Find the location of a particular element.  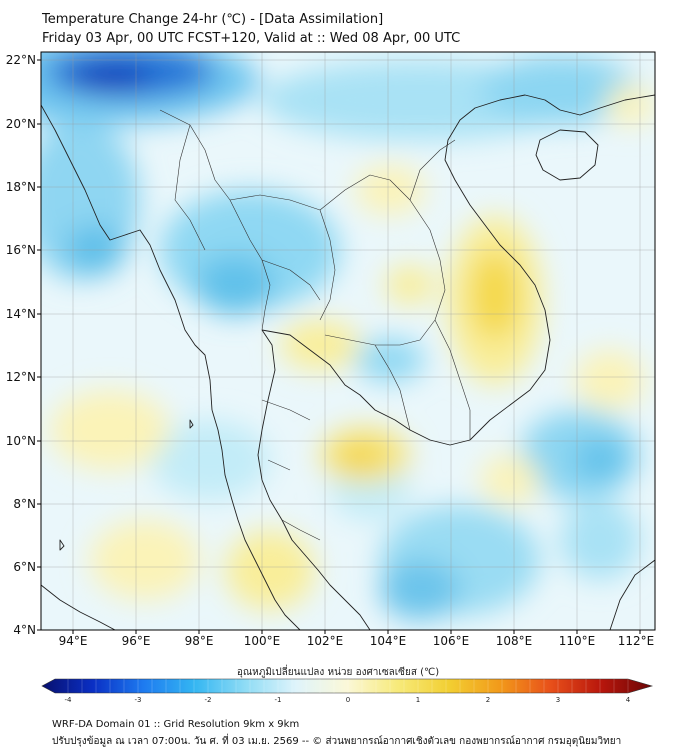

lon-label-108: 108°E is located at coordinates (514, 641).